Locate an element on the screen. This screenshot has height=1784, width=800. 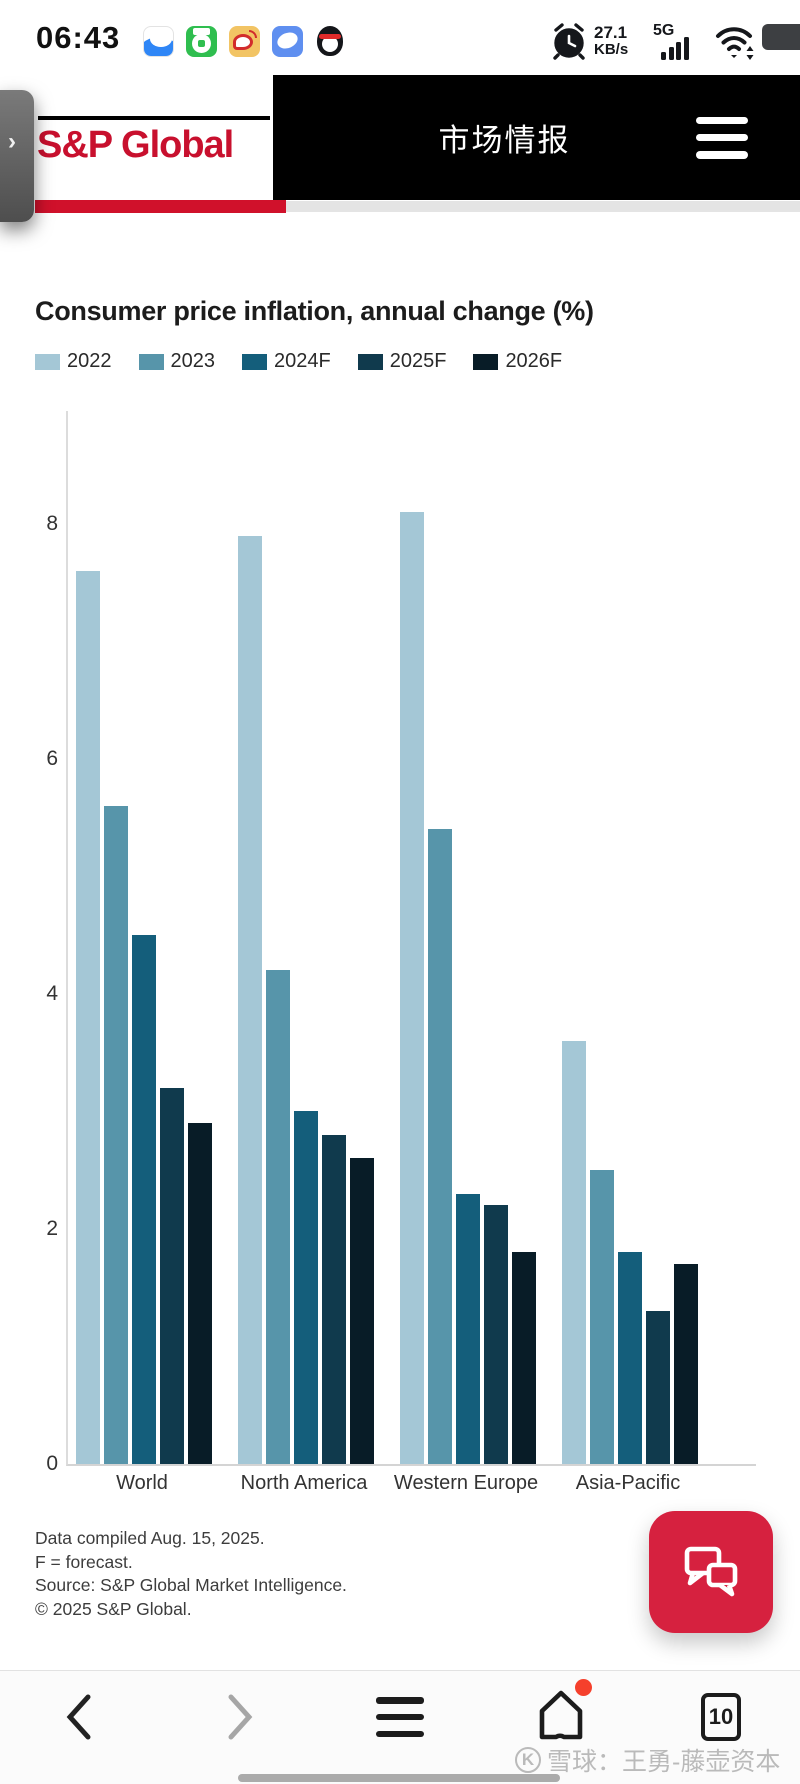
footnote-copyright: © 2025 S&P Global. is located at coordinates (113, 1608).